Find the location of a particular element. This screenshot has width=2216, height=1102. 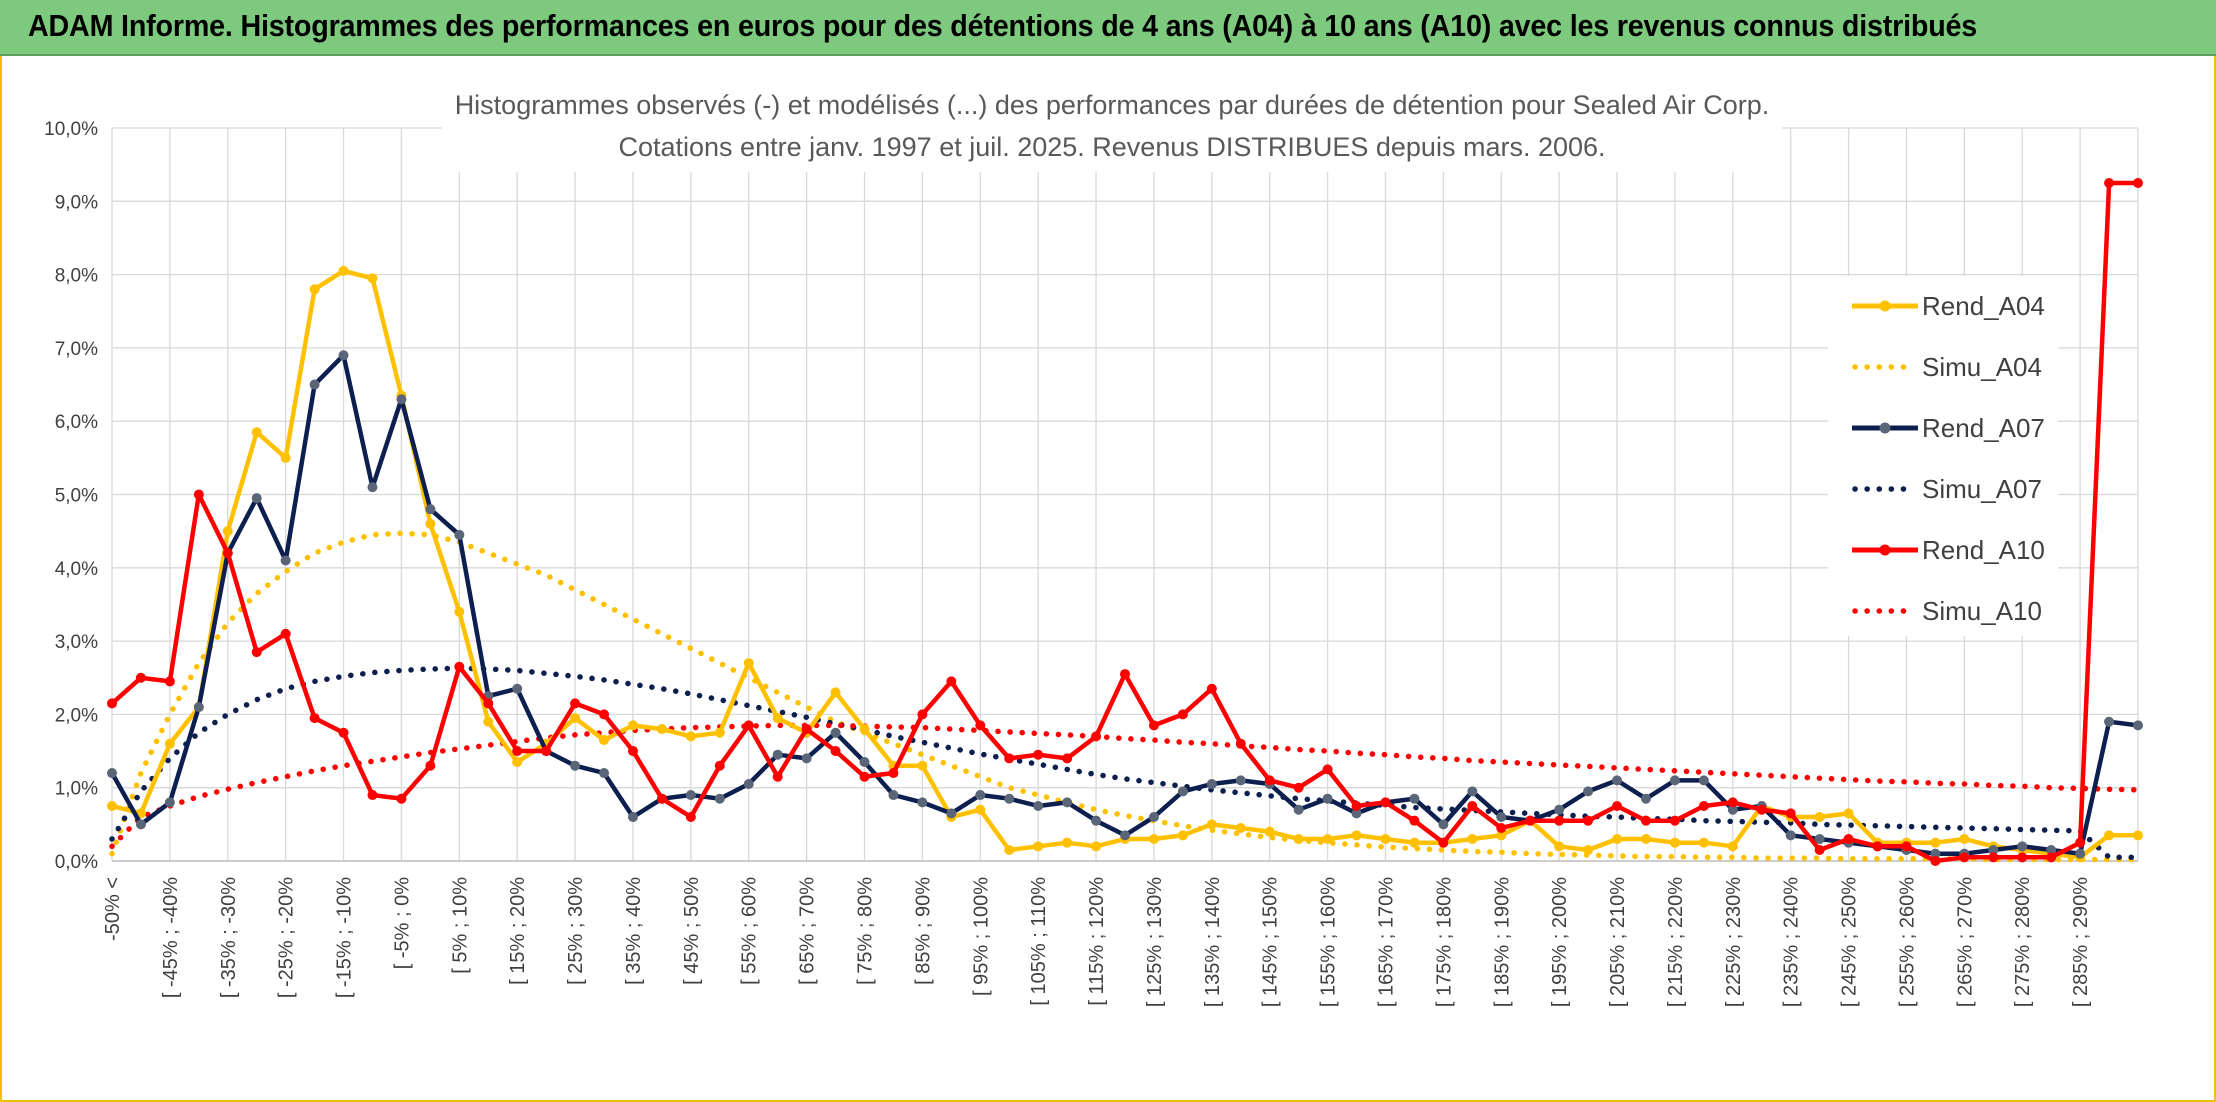

y-tick-label: 8,0% is located at coordinates (76, 276).